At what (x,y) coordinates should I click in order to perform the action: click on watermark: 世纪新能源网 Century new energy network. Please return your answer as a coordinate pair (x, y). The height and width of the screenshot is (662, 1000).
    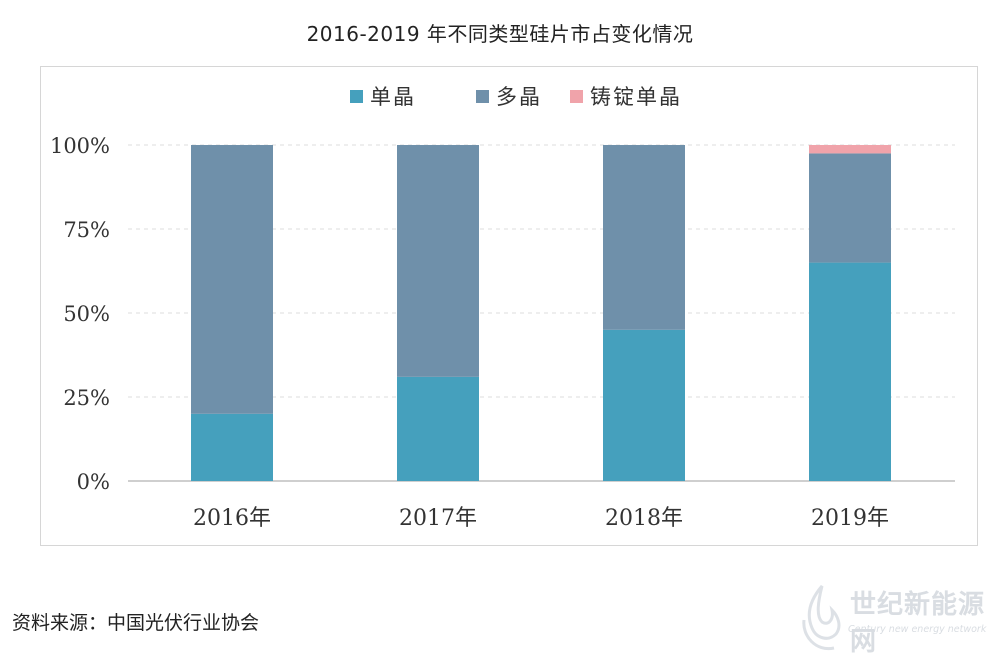
    Looking at the image, I should click on (894, 619).